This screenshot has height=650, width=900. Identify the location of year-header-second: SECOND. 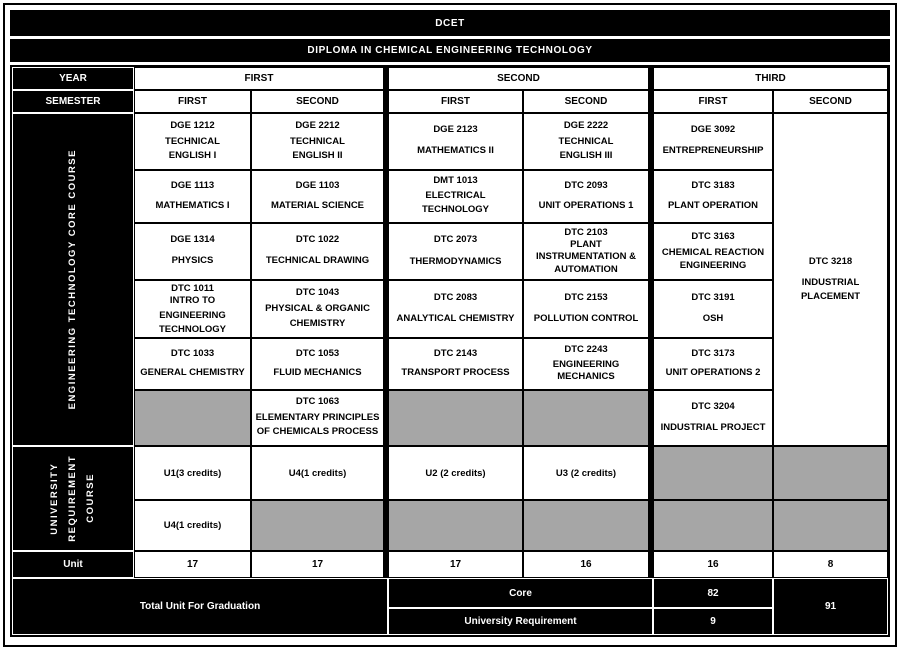
(518, 78).